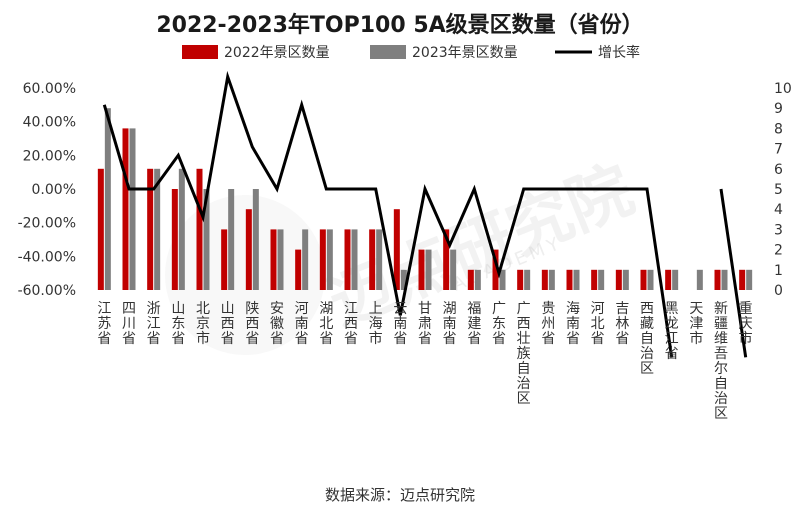 The width and height of the screenshot is (800, 522). I want to click on category-label: 北京市, so click(203, 324).